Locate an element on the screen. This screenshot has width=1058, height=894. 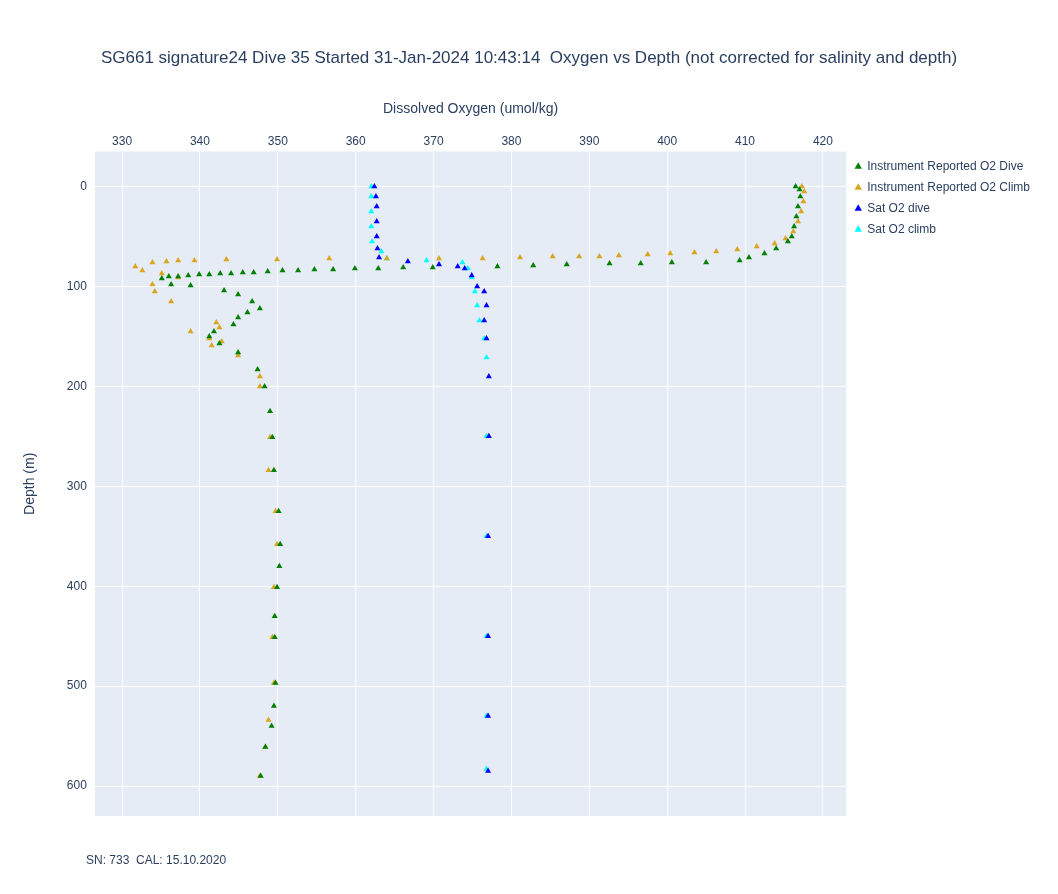
chart-title: SG661 signature24 Dive 35 Started 31-Jan-2024 10:43:14 Oxygen vs Depth (not corrected for salinity and depth) is located at coordinates (529, 57).